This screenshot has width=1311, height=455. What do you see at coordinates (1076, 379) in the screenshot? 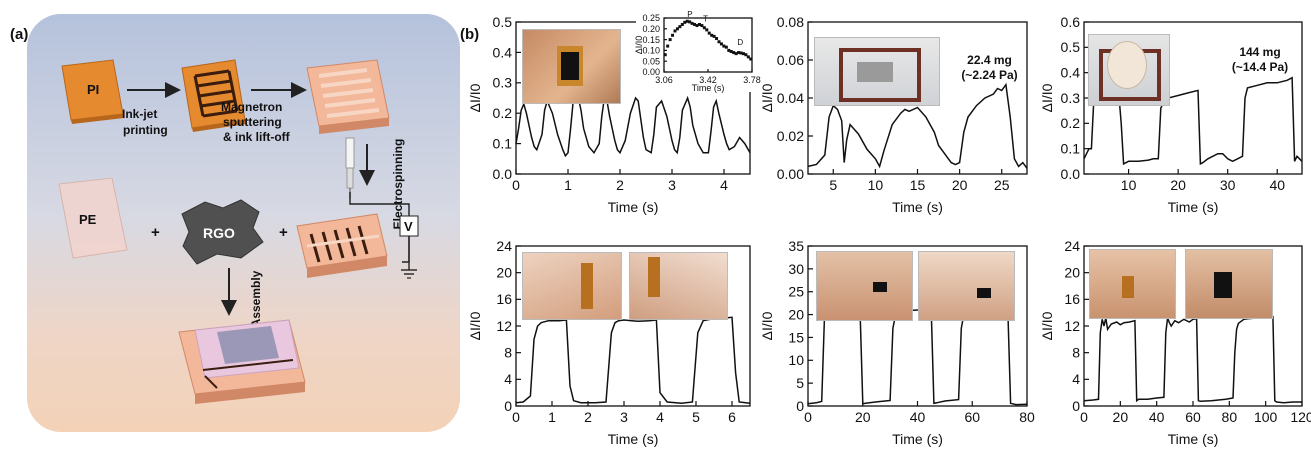
I see `y-tick-label: 4` at bounding box center [1076, 379].